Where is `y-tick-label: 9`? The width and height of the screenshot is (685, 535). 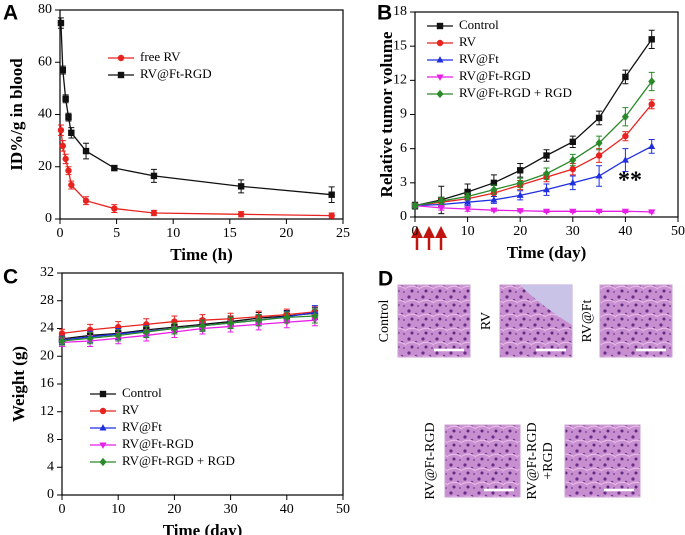 y-tick-label: 9 is located at coordinates (403, 114).